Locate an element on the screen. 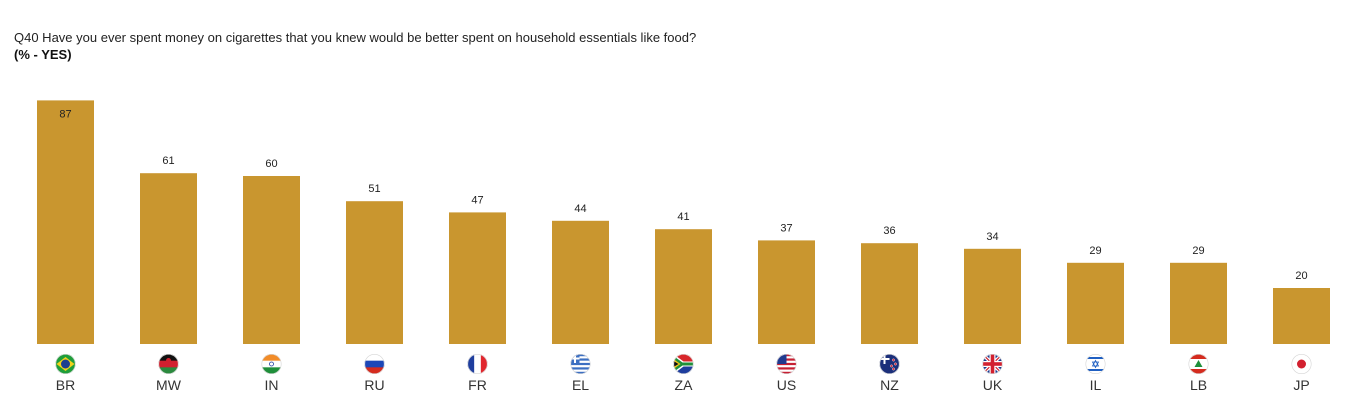  bar-group-nz: 36 NZ is located at coordinates (889, 309).